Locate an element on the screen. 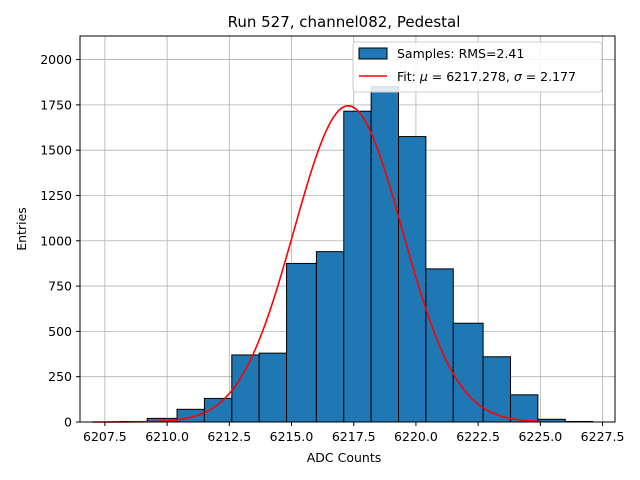 The image size is (640, 480). x-tick-label: 6210.0 is located at coordinates (167, 436).